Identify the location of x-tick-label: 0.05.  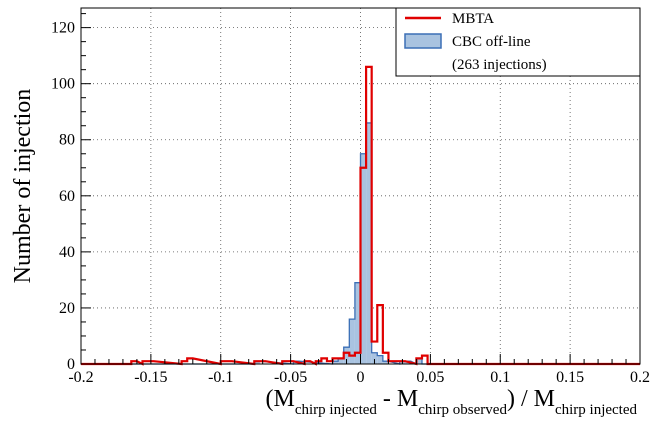
(430, 377).